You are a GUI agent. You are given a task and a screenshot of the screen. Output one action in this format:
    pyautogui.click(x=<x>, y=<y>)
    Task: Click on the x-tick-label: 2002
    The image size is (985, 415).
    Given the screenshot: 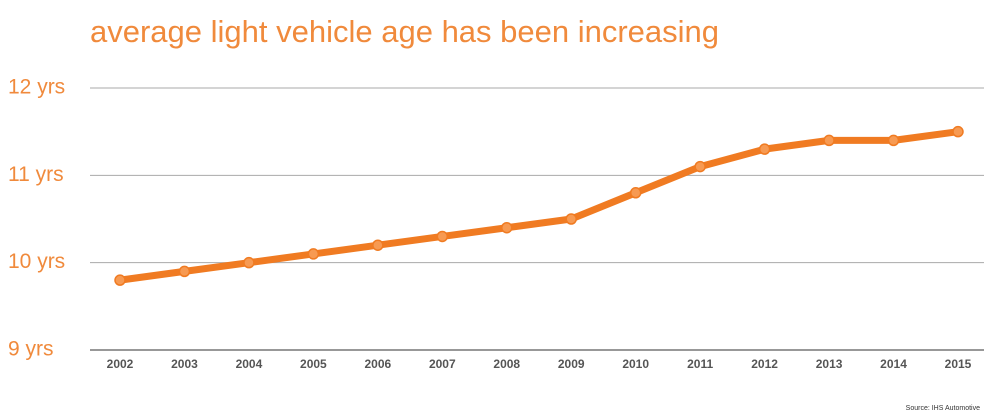 What is the action you would take?
    pyautogui.click(x=120, y=364)
    